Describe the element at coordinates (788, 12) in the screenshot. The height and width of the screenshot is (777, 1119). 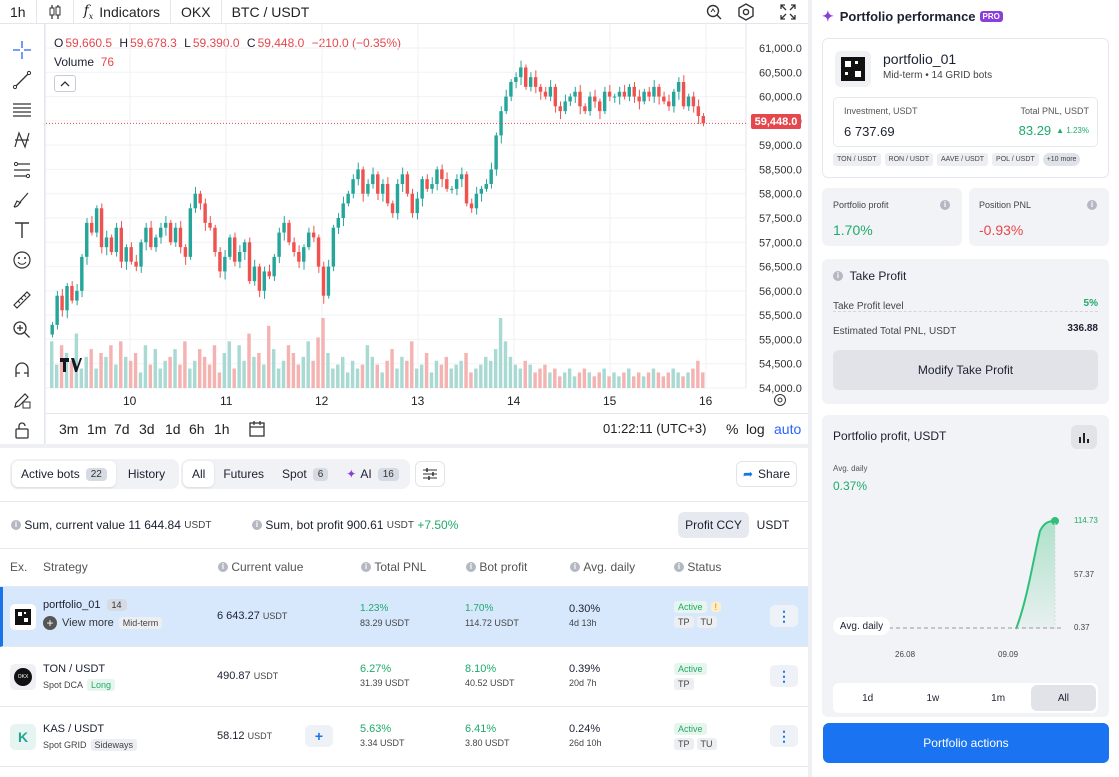
I see `fullscreen-button` at that location.